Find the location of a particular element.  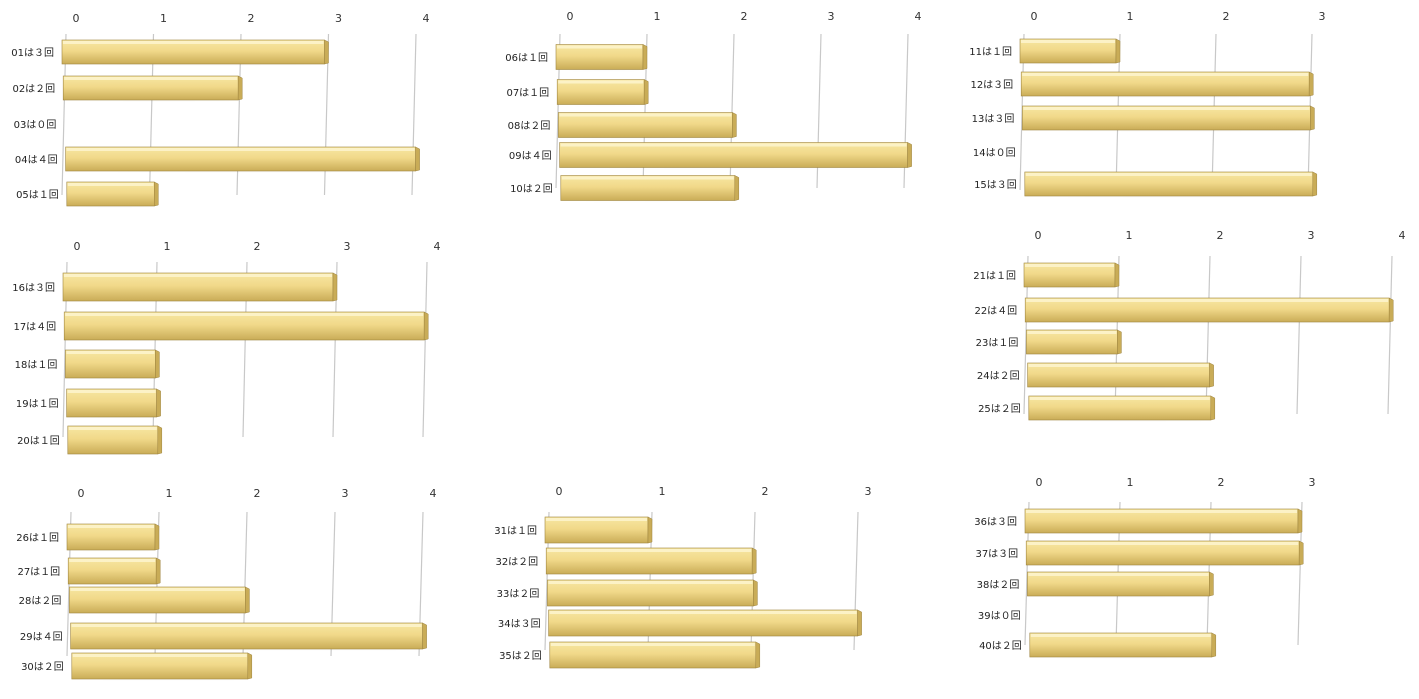

category-label: 37は３回 is located at coordinates (996, 554).